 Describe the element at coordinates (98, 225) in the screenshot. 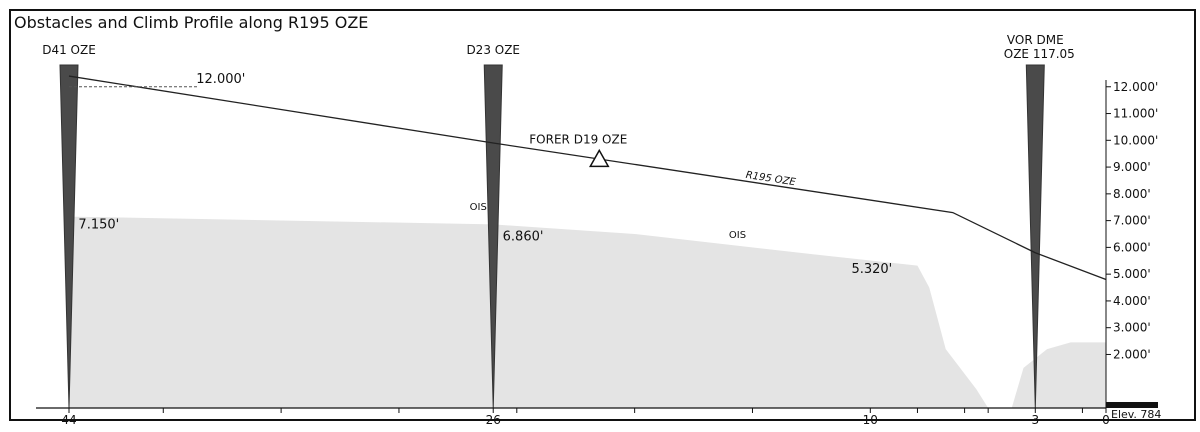

I see `obstacle-height-label: 7.150'` at that location.